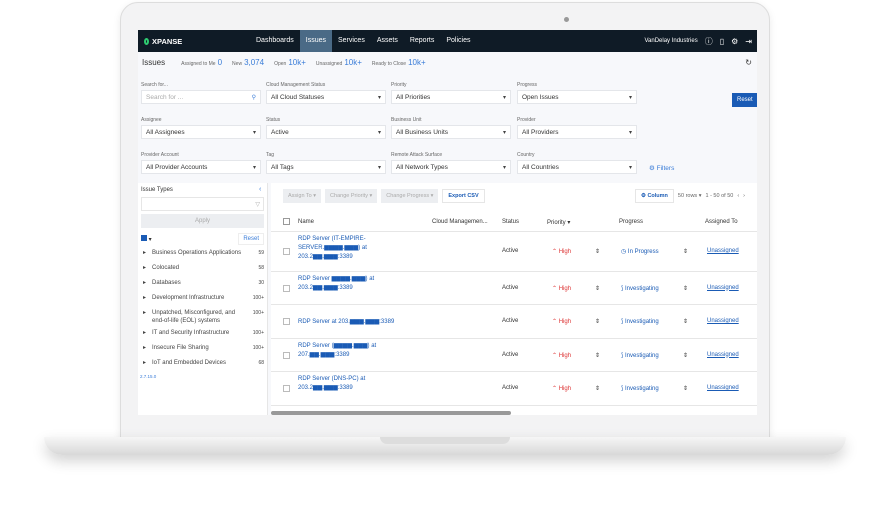 This screenshot has height=512, width=886. What do you see at coordinates (286, 221) in the screenshot?
I see `select-all-rows-checkbox` at bounding box center [286, 221].